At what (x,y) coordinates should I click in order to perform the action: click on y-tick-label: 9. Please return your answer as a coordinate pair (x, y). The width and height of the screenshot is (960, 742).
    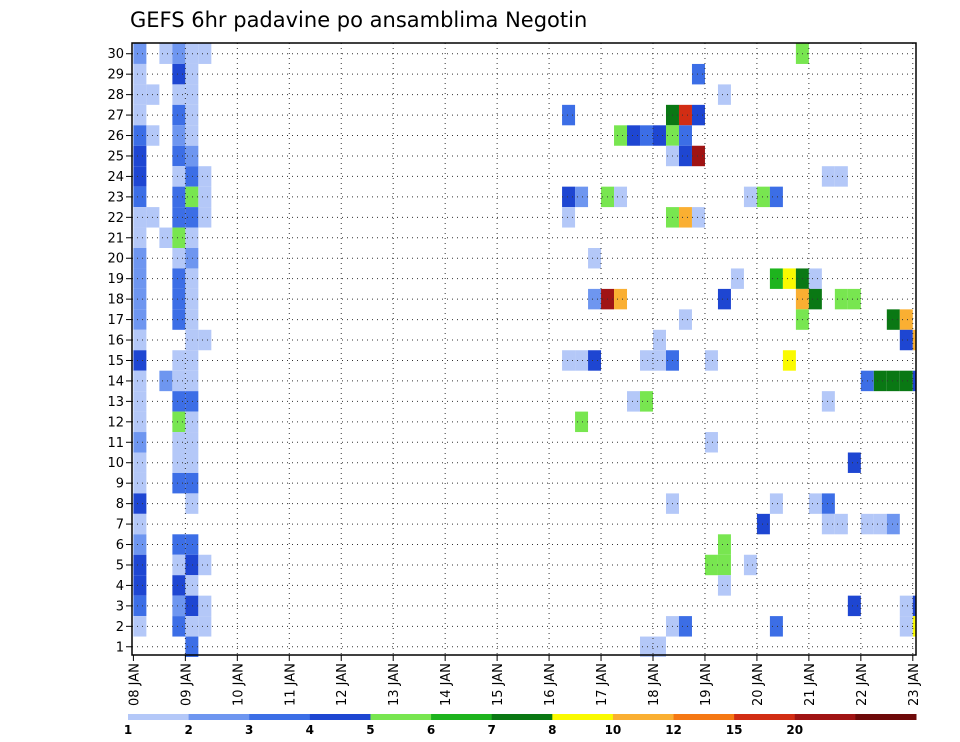
    Looking at the image, I should click on (120, 484).